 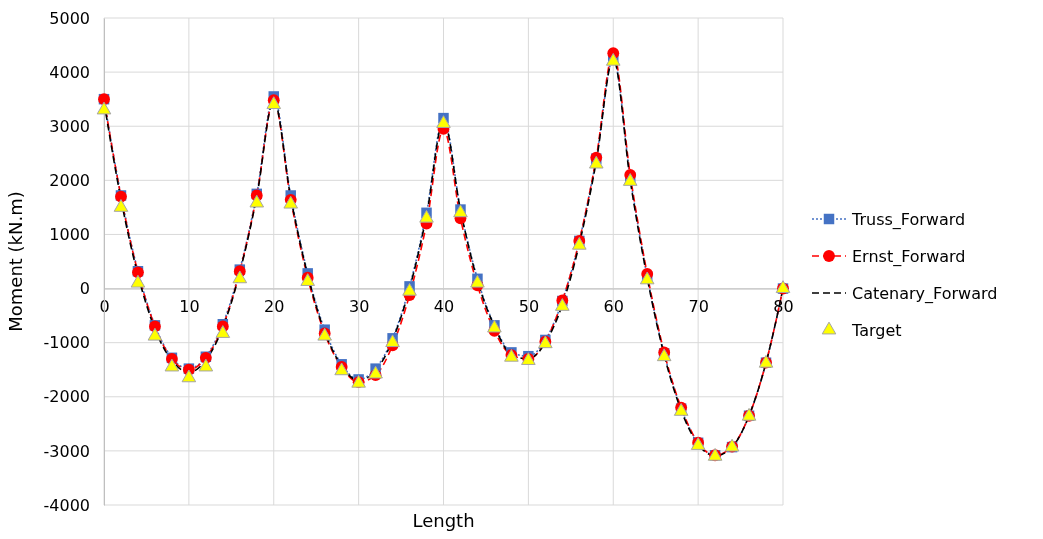 I want to click on y-tick-label: 3000, so click(x=69, y=126).